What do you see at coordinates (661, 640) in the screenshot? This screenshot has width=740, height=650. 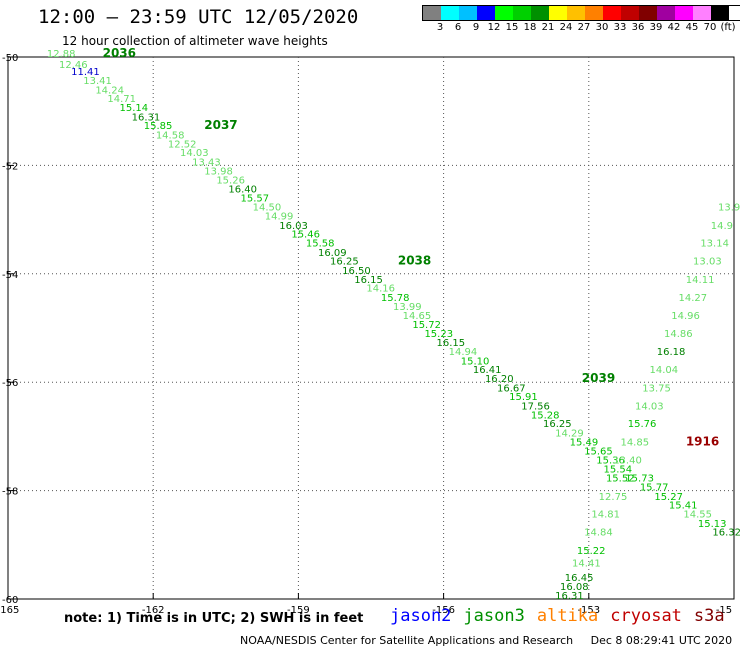 I see `footer-timestamp: Dec 8 08:29:41 UTC 2020` at bounding box center [661, 640].